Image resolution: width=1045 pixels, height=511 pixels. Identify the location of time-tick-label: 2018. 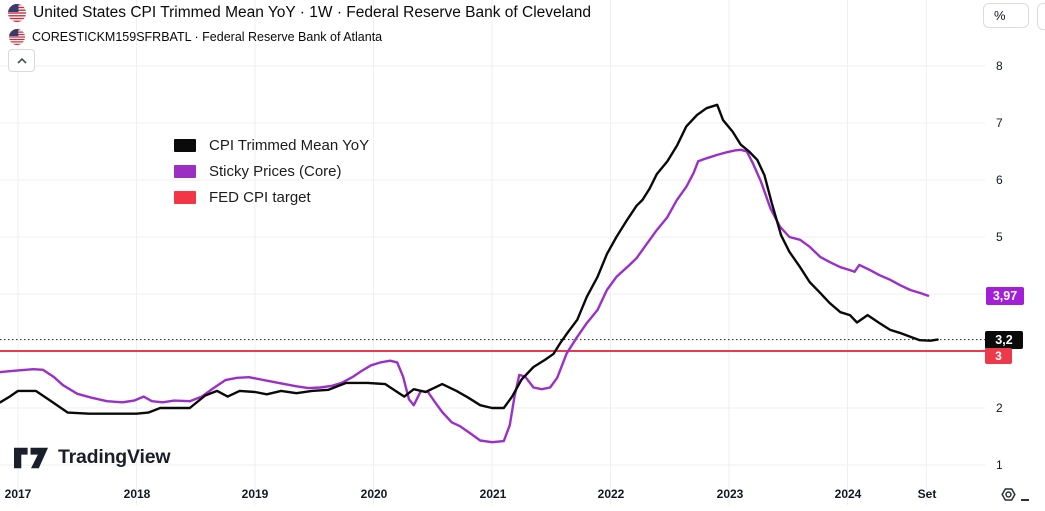
(137, 494).